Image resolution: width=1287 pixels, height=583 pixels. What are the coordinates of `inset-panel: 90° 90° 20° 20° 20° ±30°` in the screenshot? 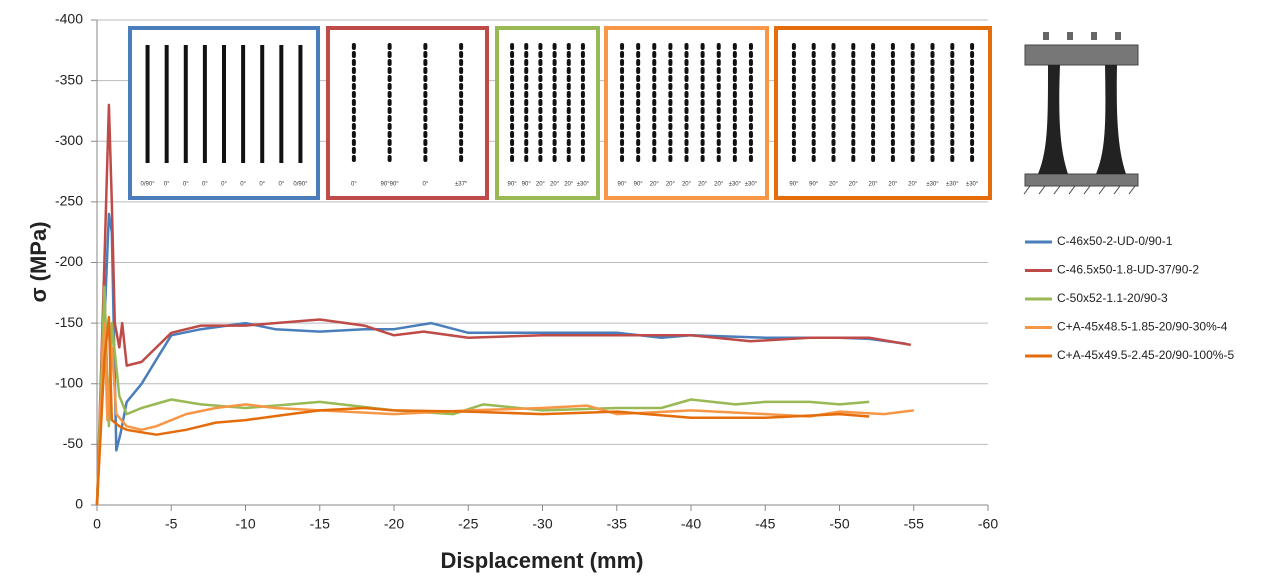 It's located at (547, 113).